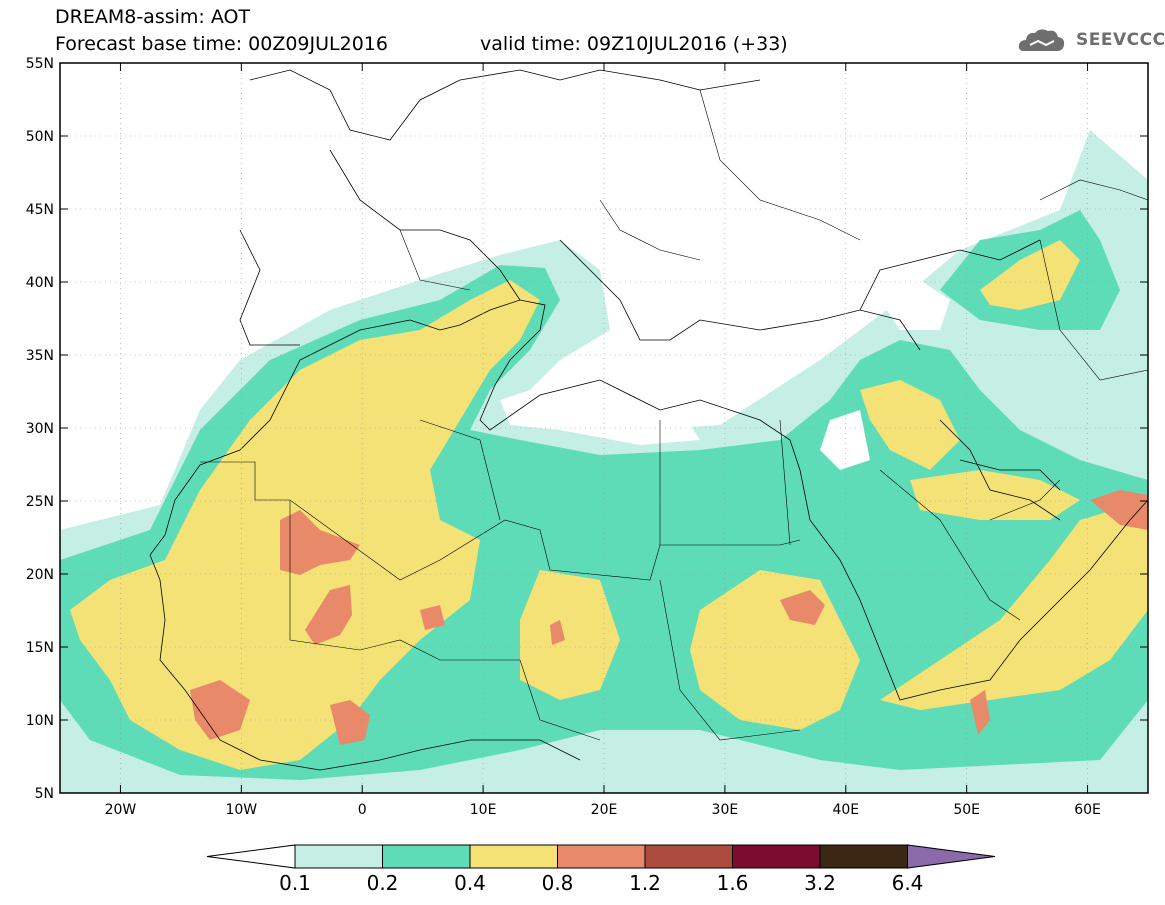  I want to click on longitude-labels: 20W 10W 0 10E 20E 30E 40E 50E 60E, so click(603, 810).